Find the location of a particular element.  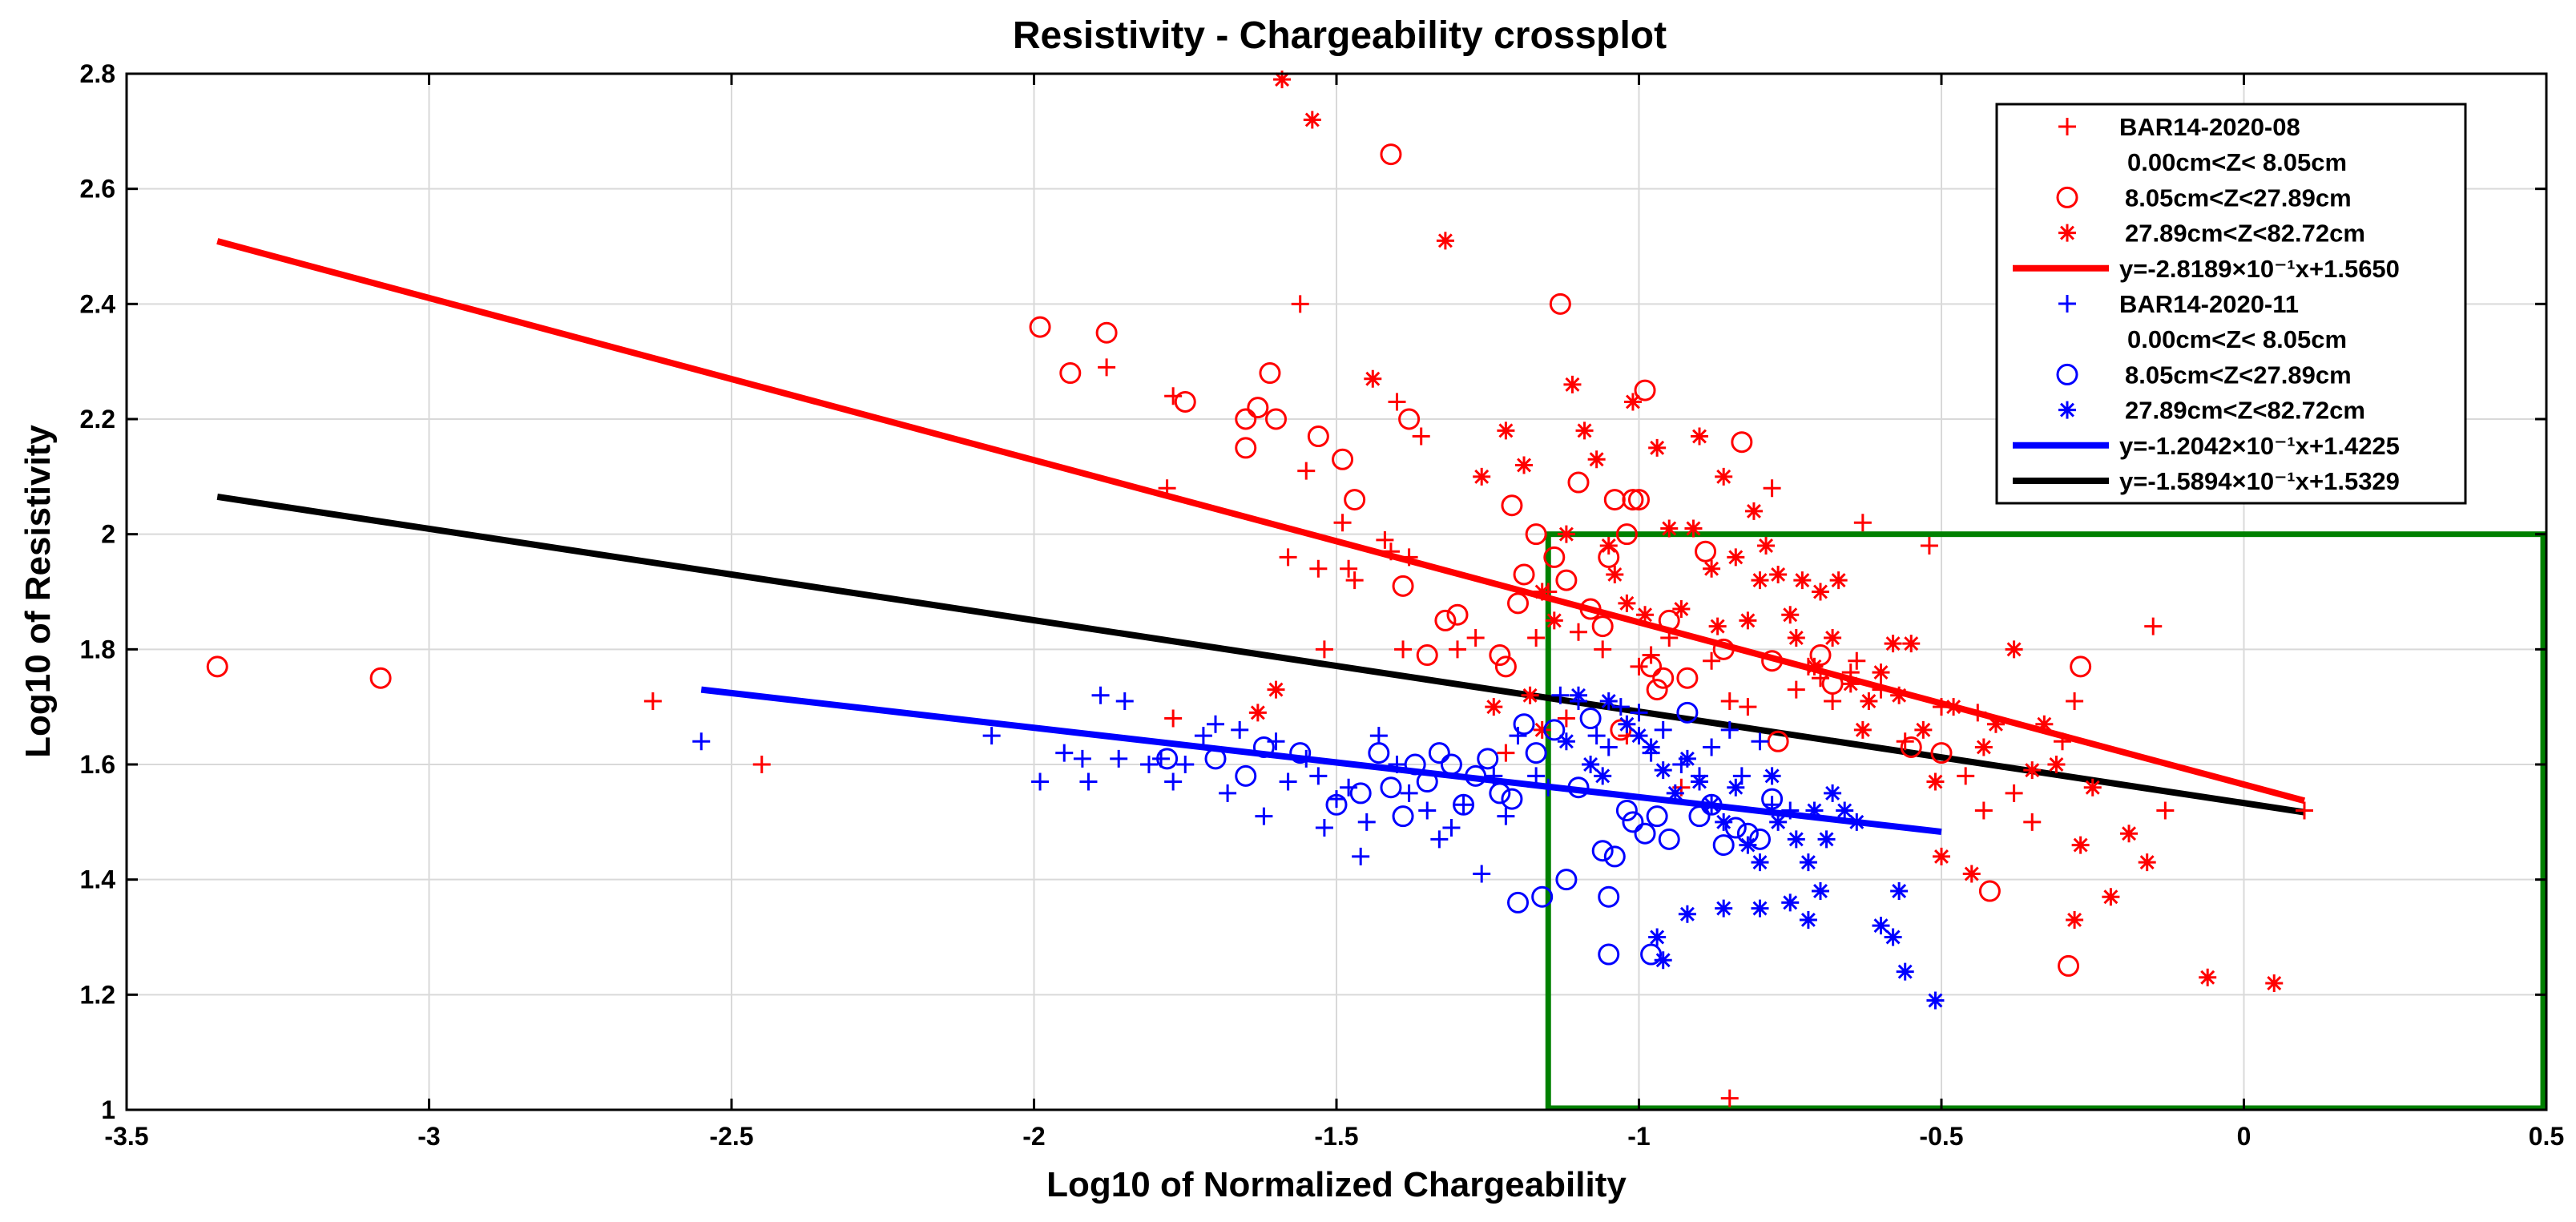

x-tick-label: -0.5 is located at coordinates (1941, 1136).